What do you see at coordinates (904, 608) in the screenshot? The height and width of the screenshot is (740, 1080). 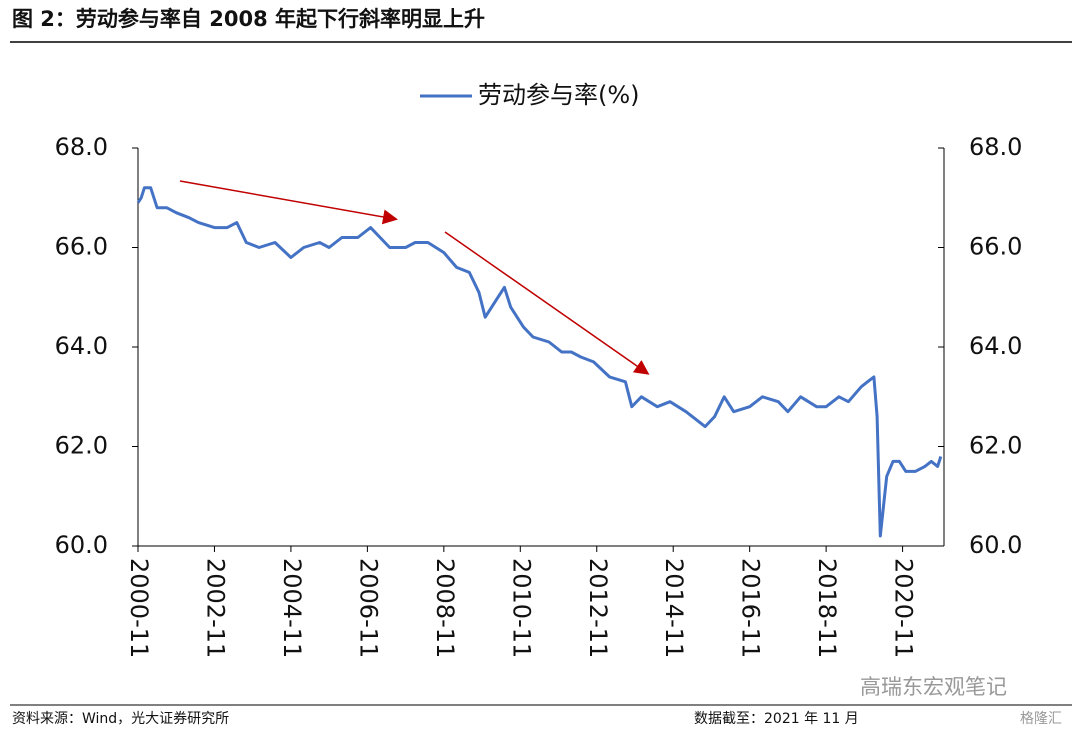 I see `x-tick-label: 2020-11` at bounding box center [904, 608].